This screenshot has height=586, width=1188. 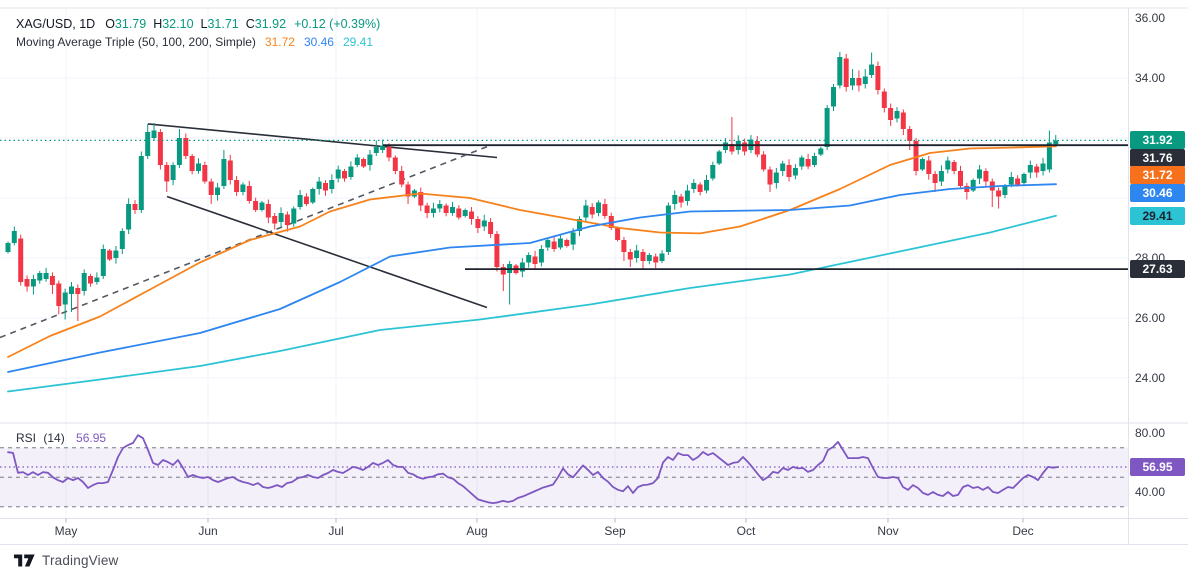 I want to click on change-value: +0.12 (+0.39%), so click(x=337, y=24).